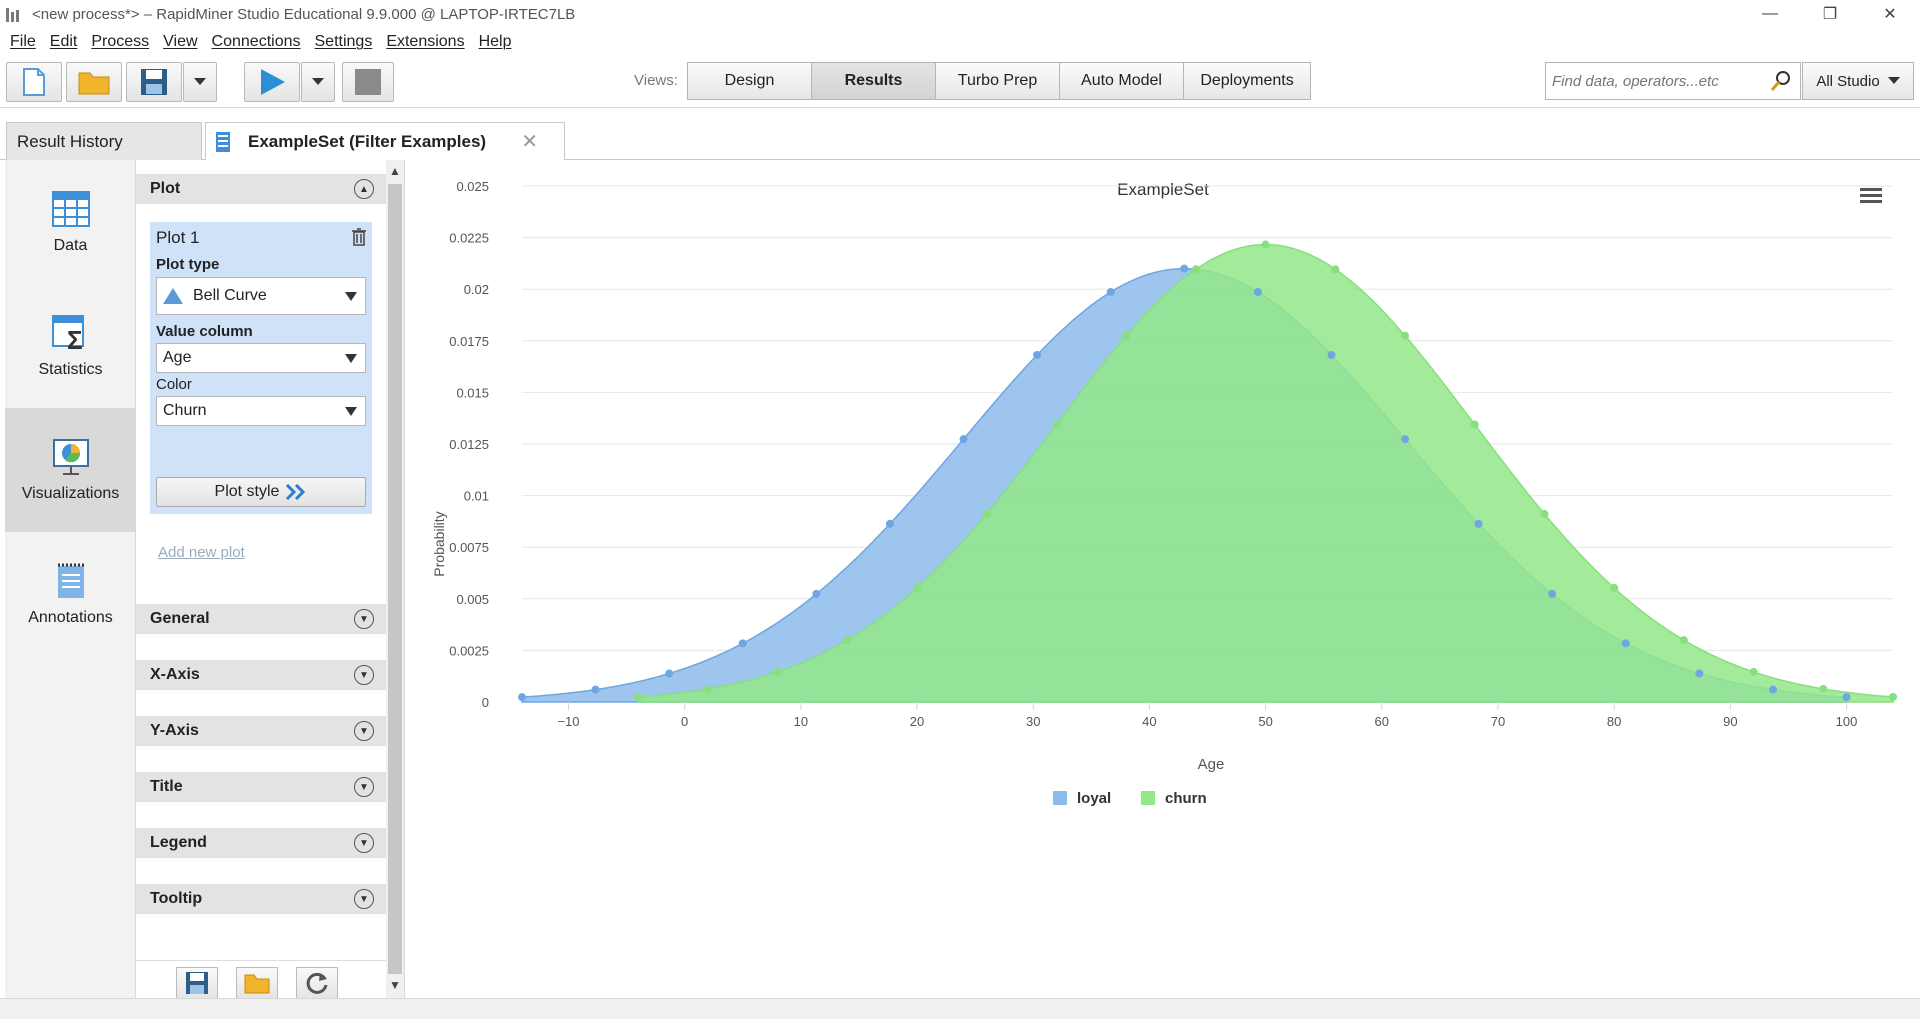 The height and width of the screenshot is (1019, 1920). What do you see at coordinates (1890, 14) in the screenshot?
I see `close-window-button: ✕` at bounding box center [1890, 14].